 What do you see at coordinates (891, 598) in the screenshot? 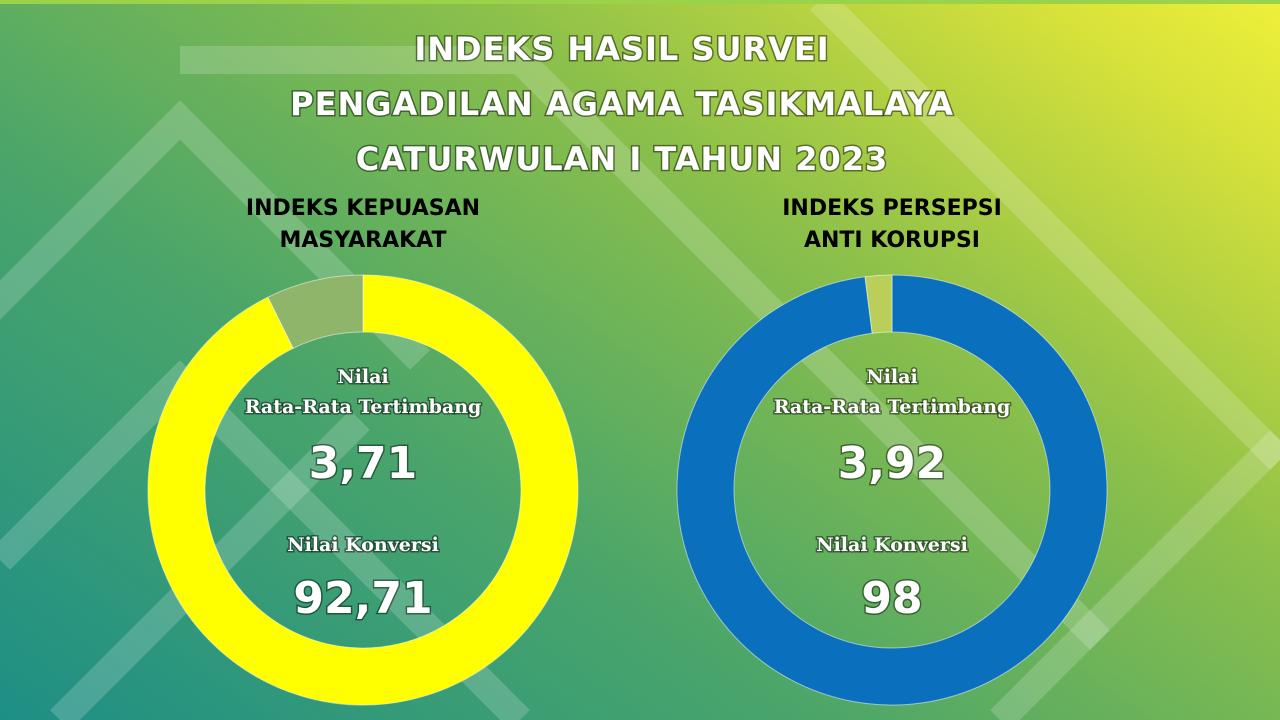
I see `value-label: 98` at bounding box center [891, 598].